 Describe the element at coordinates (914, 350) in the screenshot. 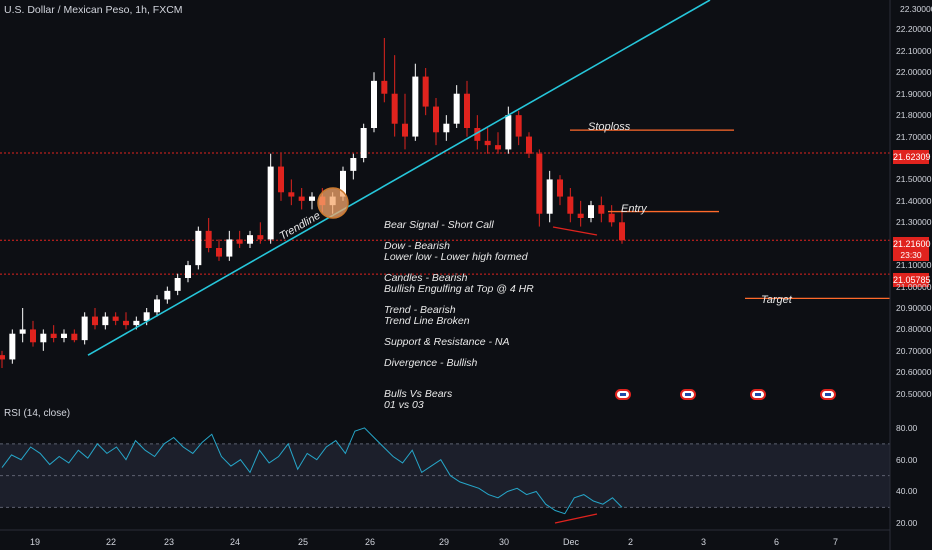

I see `price-tick-label: 20.70000` at that location.